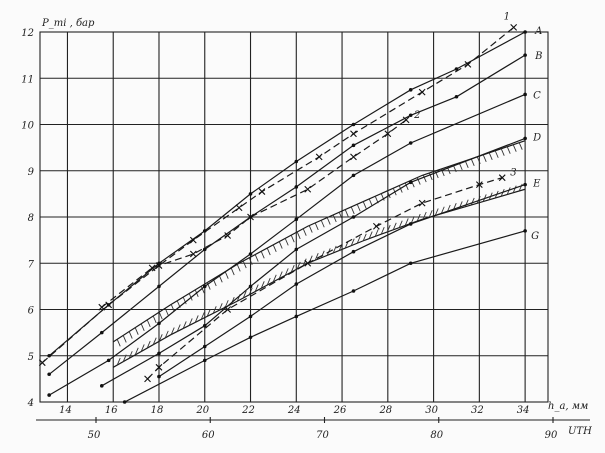  What do you see at coordinates (248, 410) in the screenshot?
I see `x-top-tick-22: 22` at bounding box center [248, 410].